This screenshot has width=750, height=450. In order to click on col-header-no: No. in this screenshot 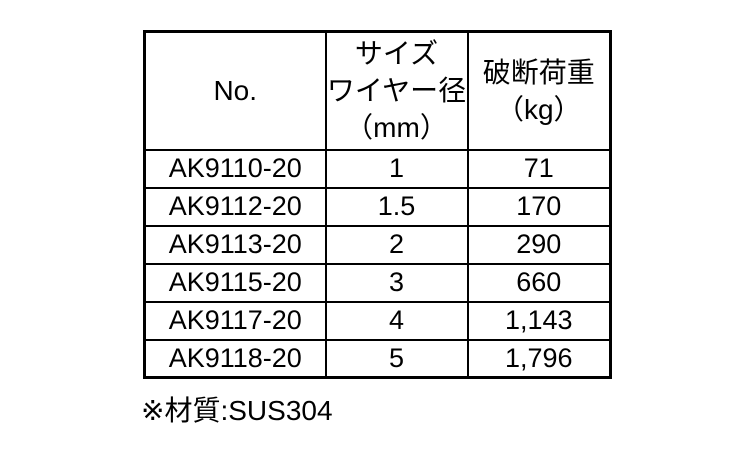, I will do `click(235, 90)`.